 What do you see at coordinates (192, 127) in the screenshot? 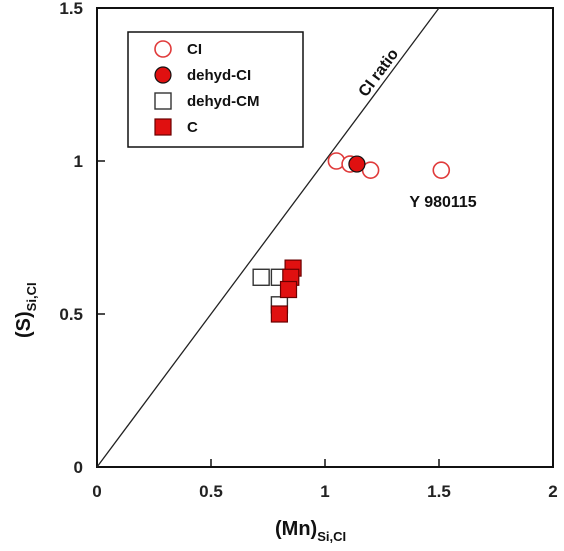
I see `legend-label: C` at bounding box center [192, 127].